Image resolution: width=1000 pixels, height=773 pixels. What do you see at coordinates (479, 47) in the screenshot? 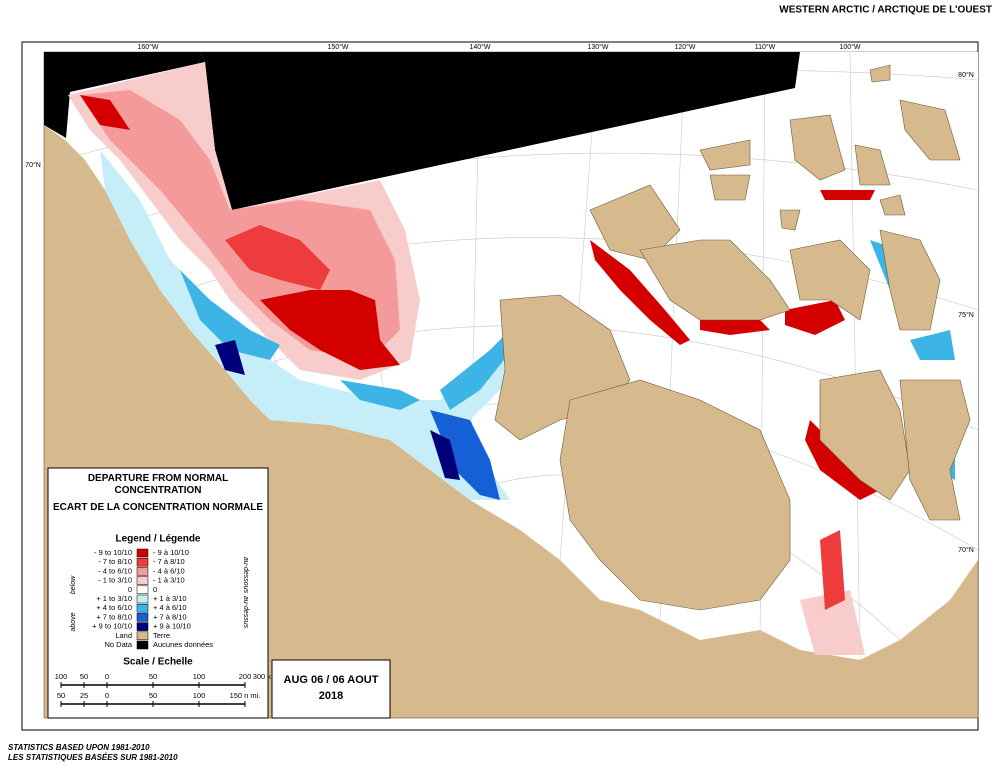
I see `longitude-label: 140°W` at bounding box center [479, 47].